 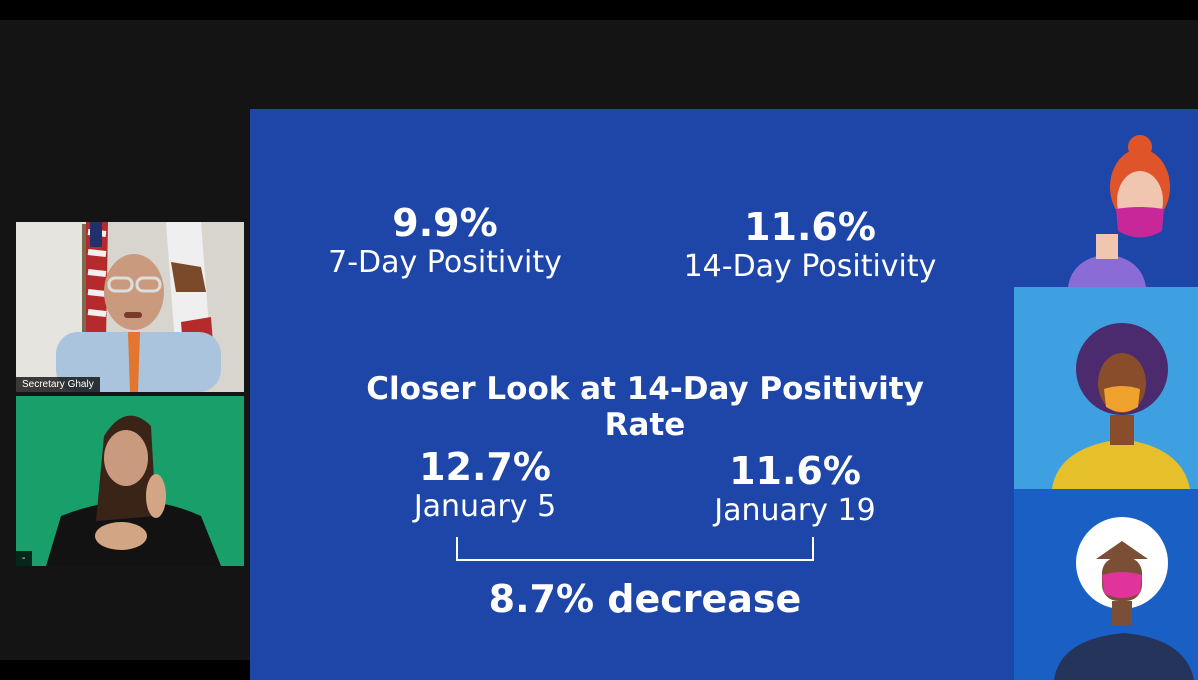 I want to click on speaker-video-feed, so click(x=130, y=307).